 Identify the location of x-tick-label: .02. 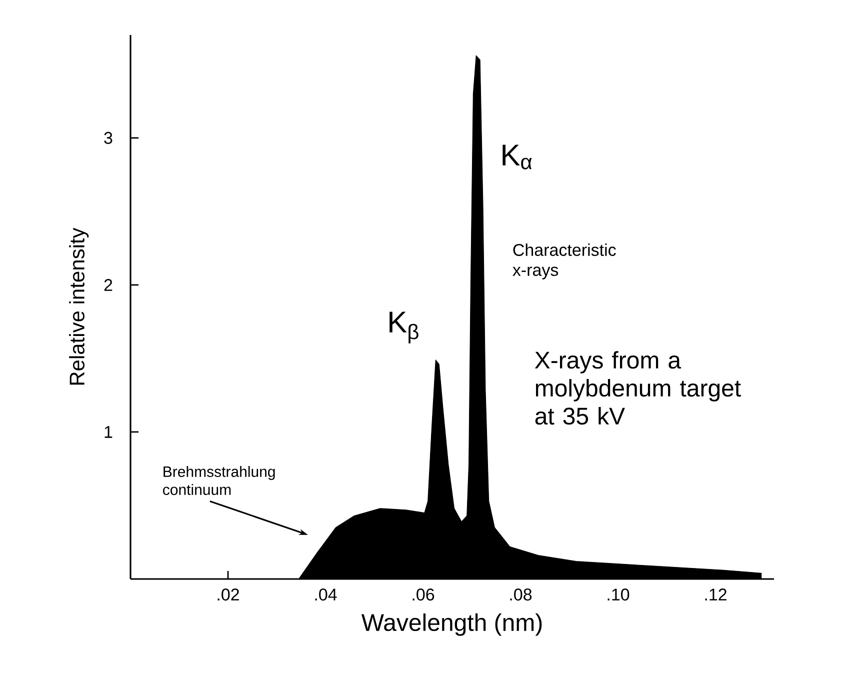
(228, 594).